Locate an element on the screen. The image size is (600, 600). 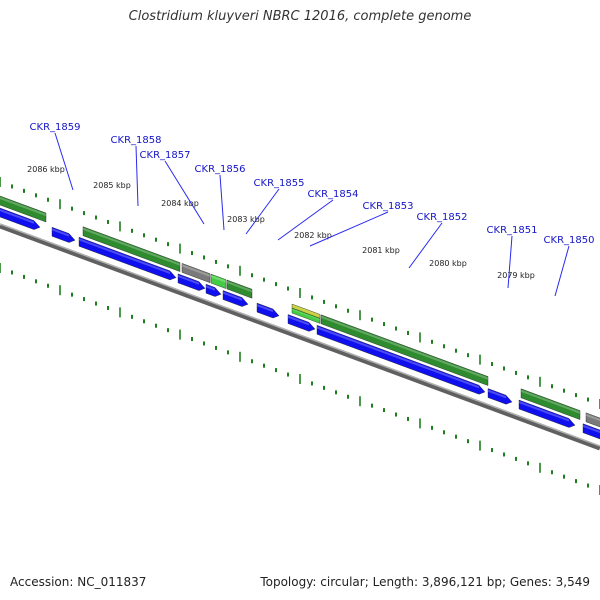
cds-green-1-shine is located at coordinates (23, 207).